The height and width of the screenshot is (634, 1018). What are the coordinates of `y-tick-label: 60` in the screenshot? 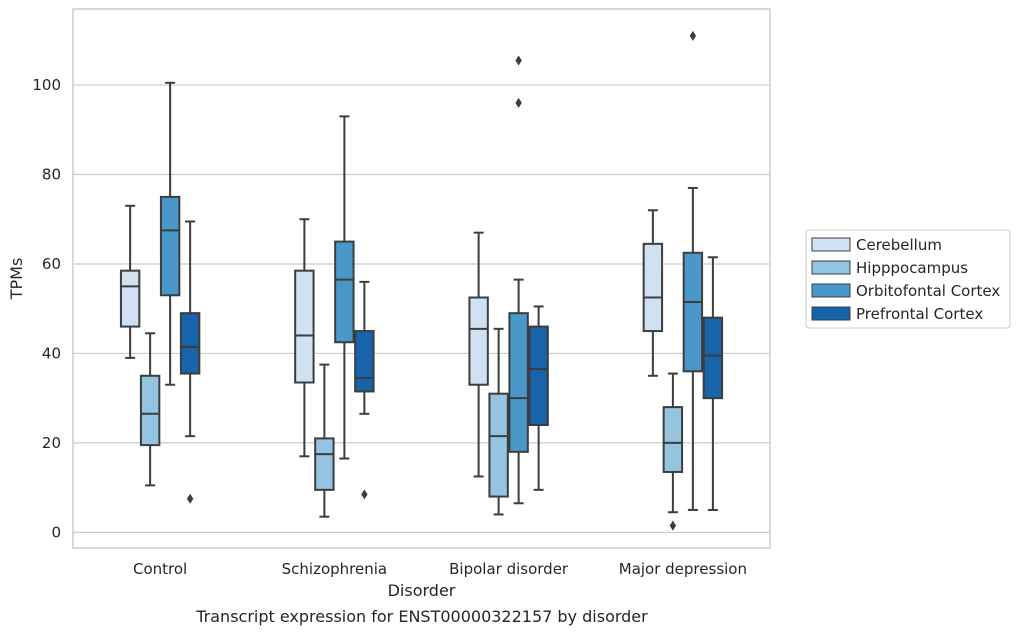 It's located at (51, 264).